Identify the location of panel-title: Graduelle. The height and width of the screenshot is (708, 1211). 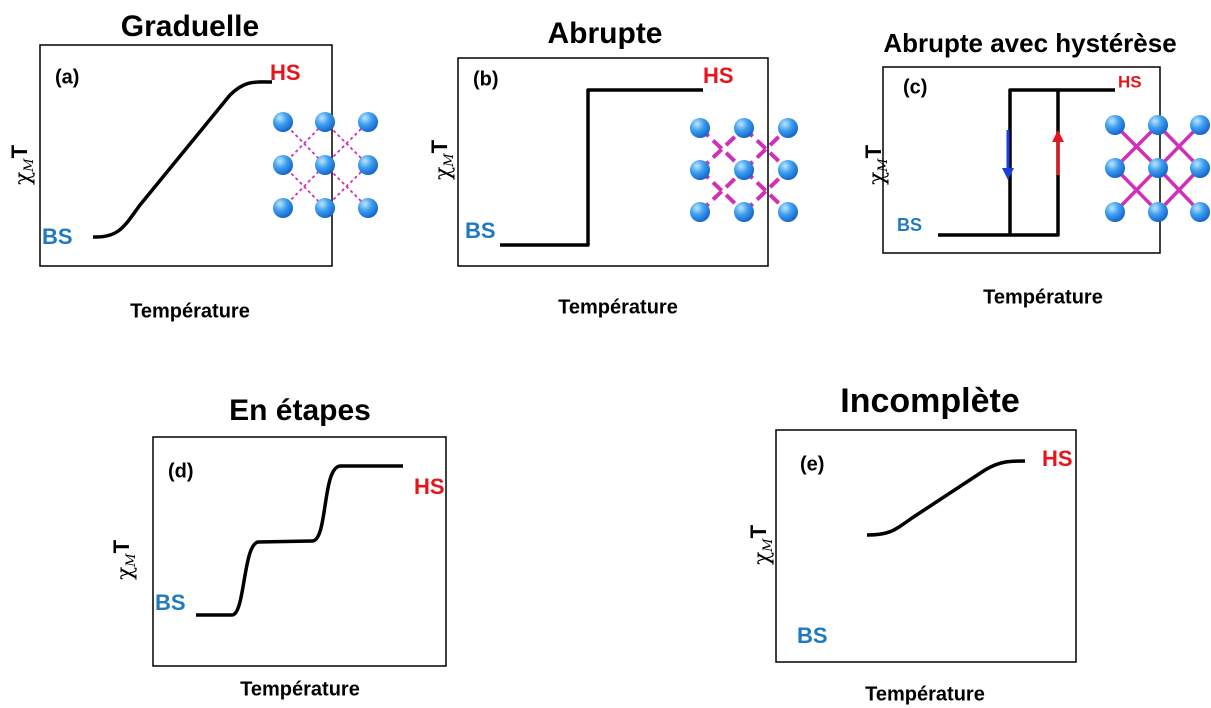
(190, 26).